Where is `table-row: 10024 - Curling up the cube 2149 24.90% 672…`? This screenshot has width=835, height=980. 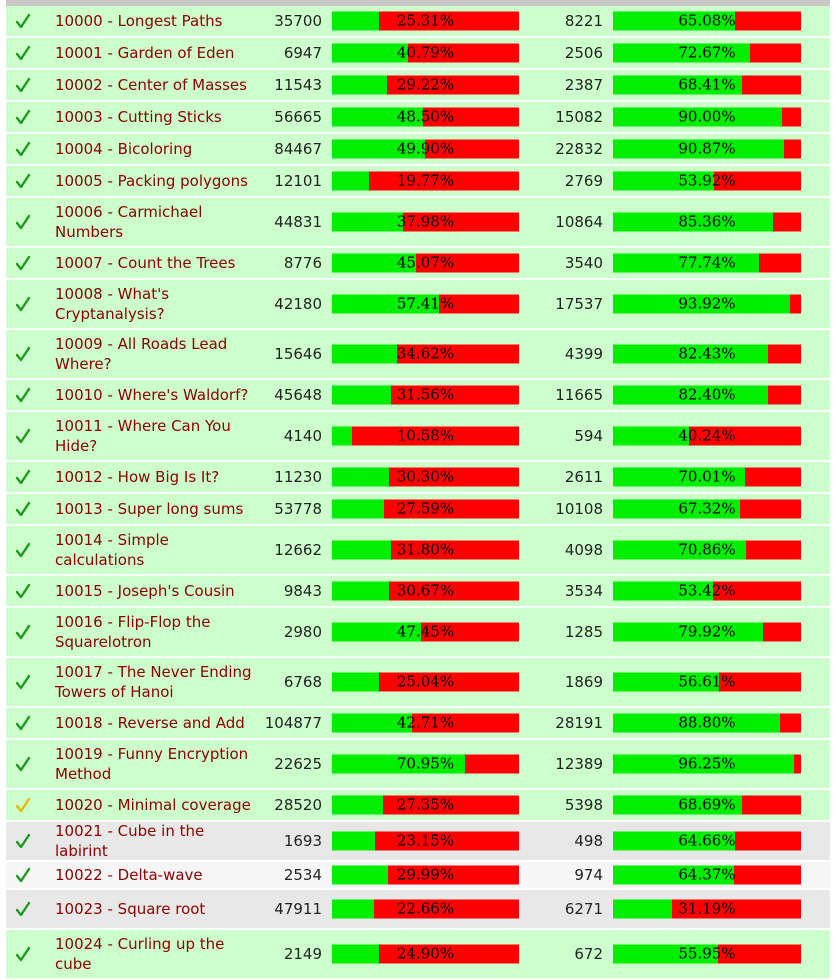
table-row: 10024 - Curling up the cube 2149 24.90% 672… is located at coordinates (418, 955).